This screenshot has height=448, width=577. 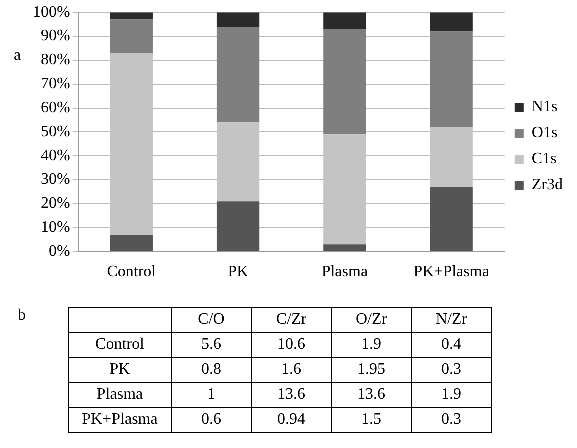 I want to click on text: b, so click(x=22, y=316).